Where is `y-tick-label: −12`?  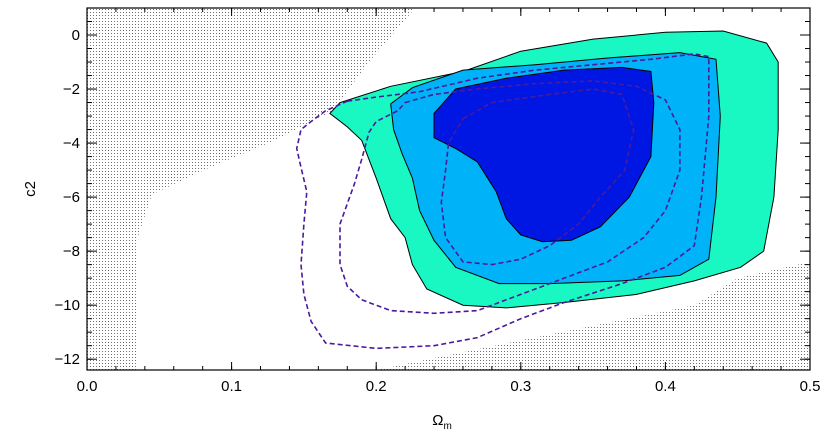 y-tick-label: −12 is located at coordinates (67, 359).